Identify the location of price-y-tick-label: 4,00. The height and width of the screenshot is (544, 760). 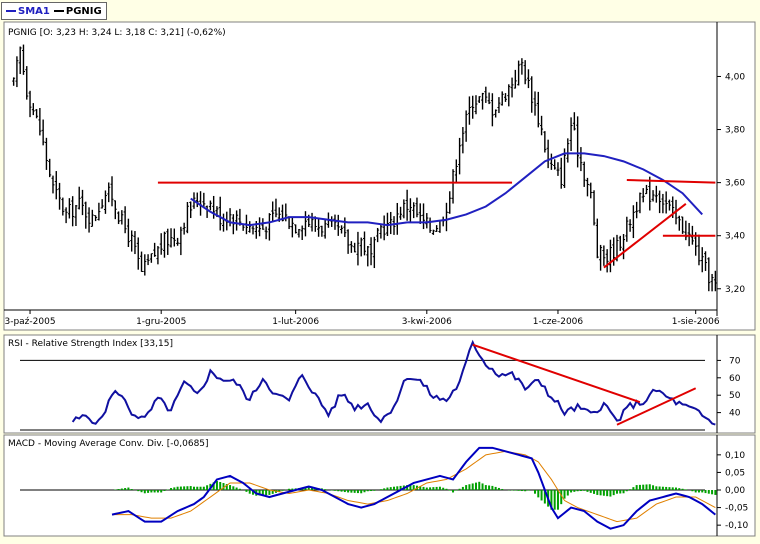
(735, 77).